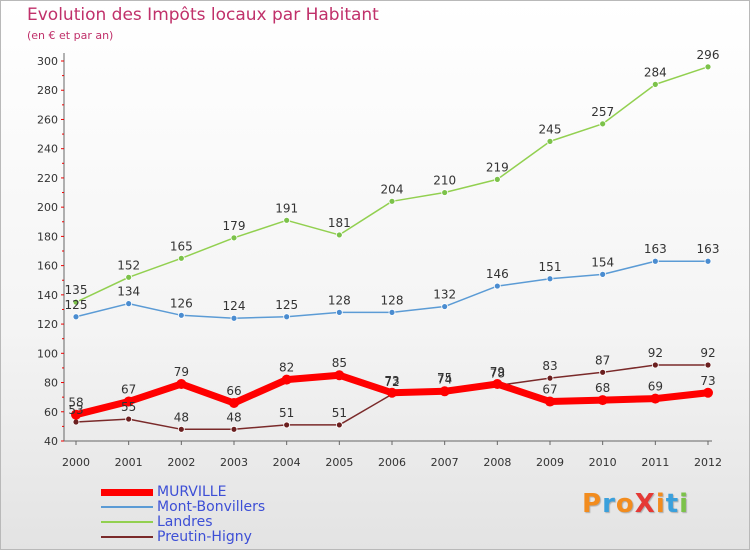 This screenshot has width=750, height=551. I want to click on data-label: 72, so click(391, 382).